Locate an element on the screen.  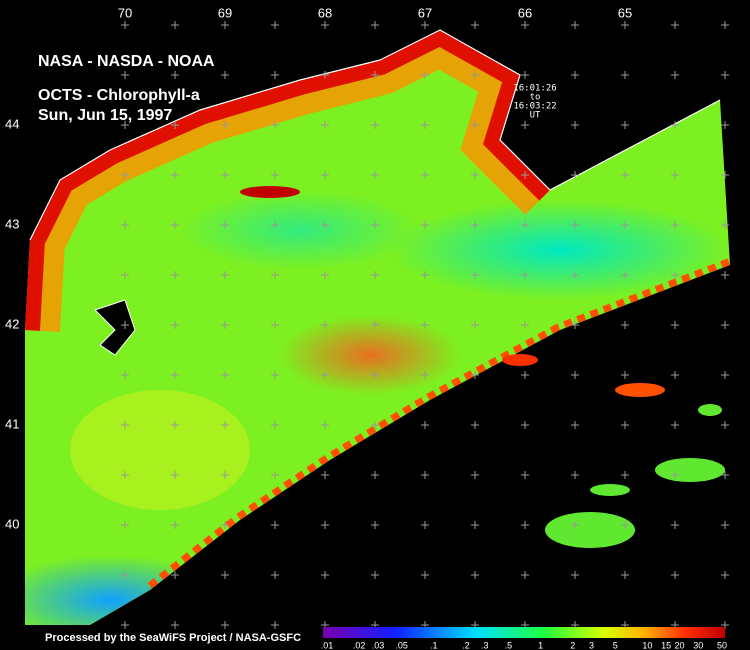
colorbar-label: .02 is located at coordinates (359, 645).